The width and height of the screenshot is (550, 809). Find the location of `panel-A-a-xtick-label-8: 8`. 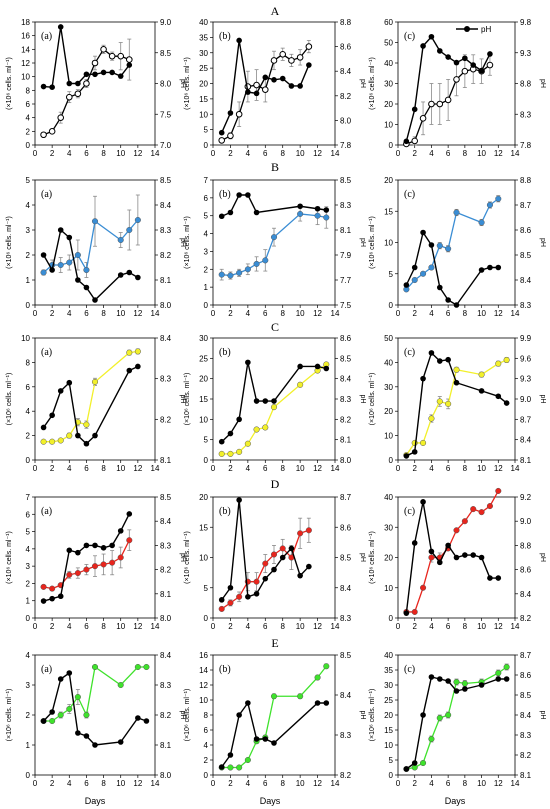

panel-A-a-xtick-label-8: 8 is located at coordinates (103, 153).